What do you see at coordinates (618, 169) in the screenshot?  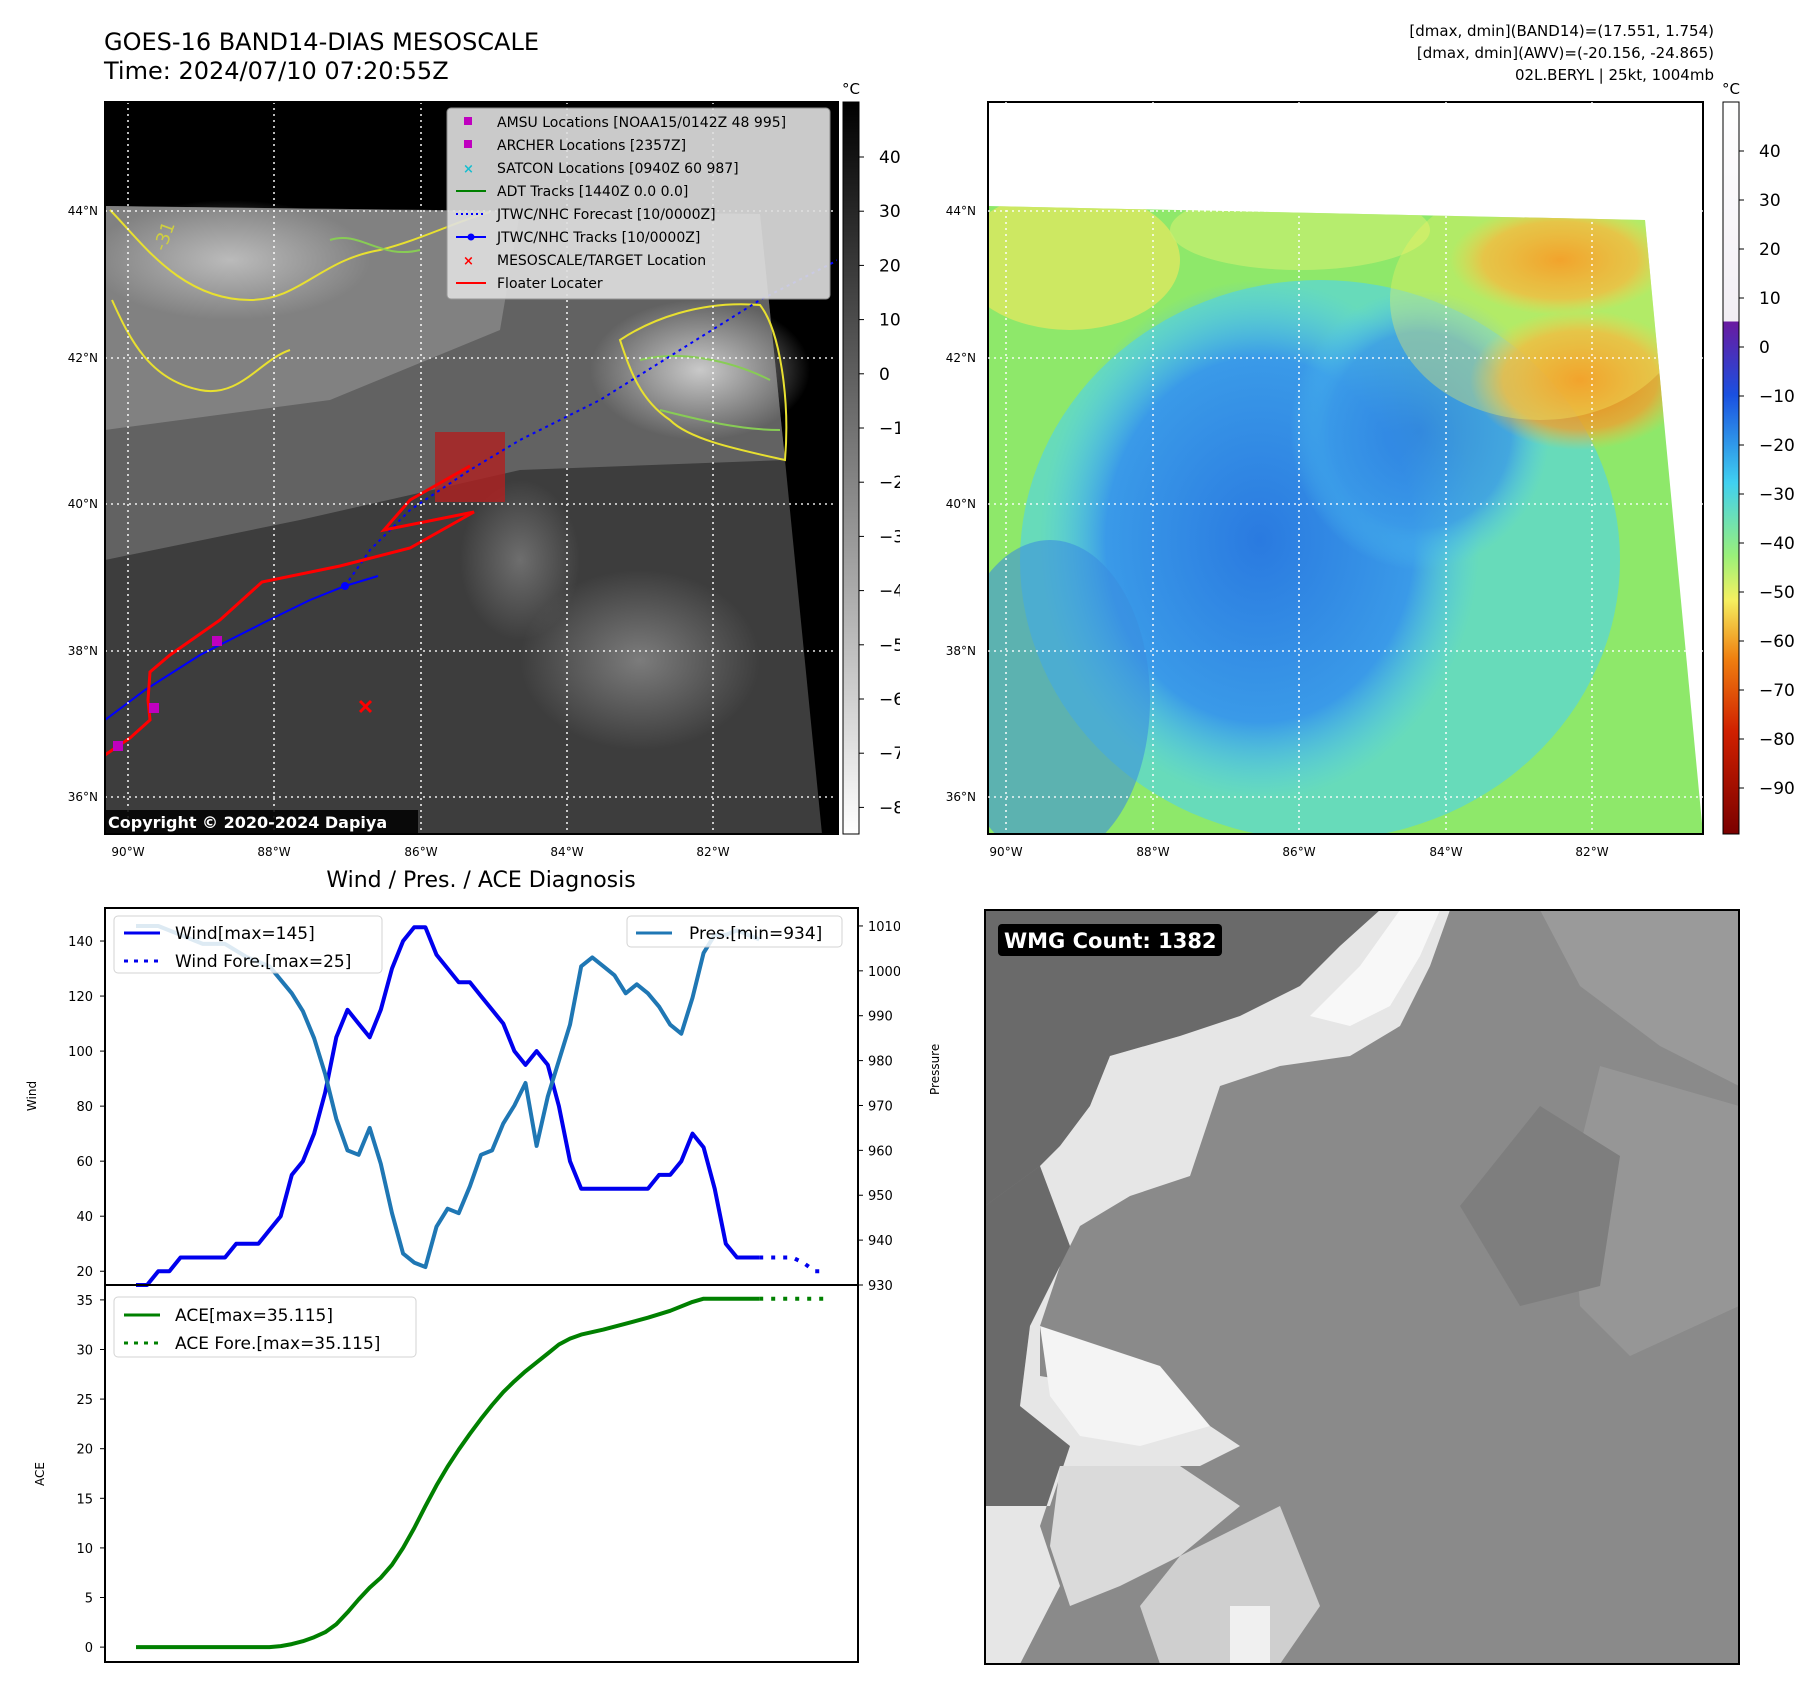 I see `legend-satcon: SATCON Locations [0940Z 60 987]` at bounding box center [618, 169].